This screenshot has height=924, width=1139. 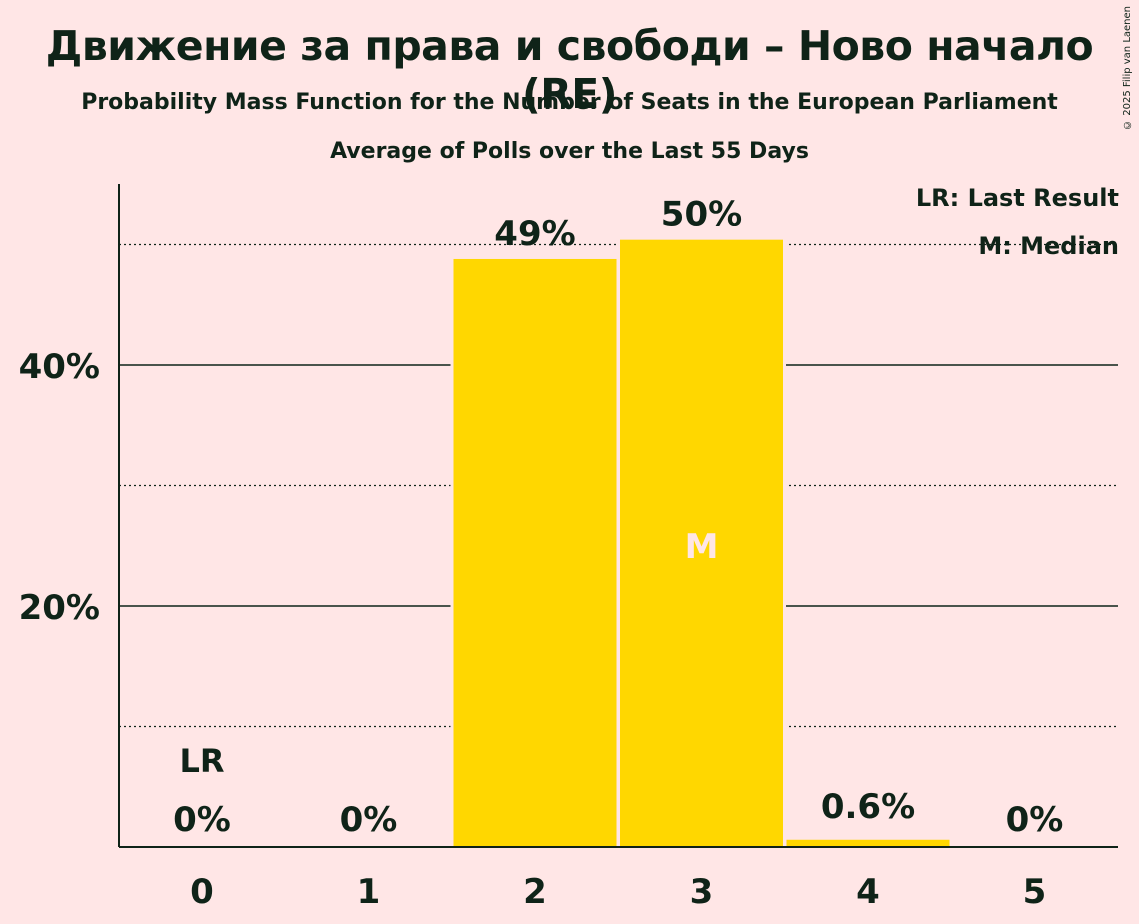 I want to click on y-tick-label: 20%, so click(x=59, y=608).